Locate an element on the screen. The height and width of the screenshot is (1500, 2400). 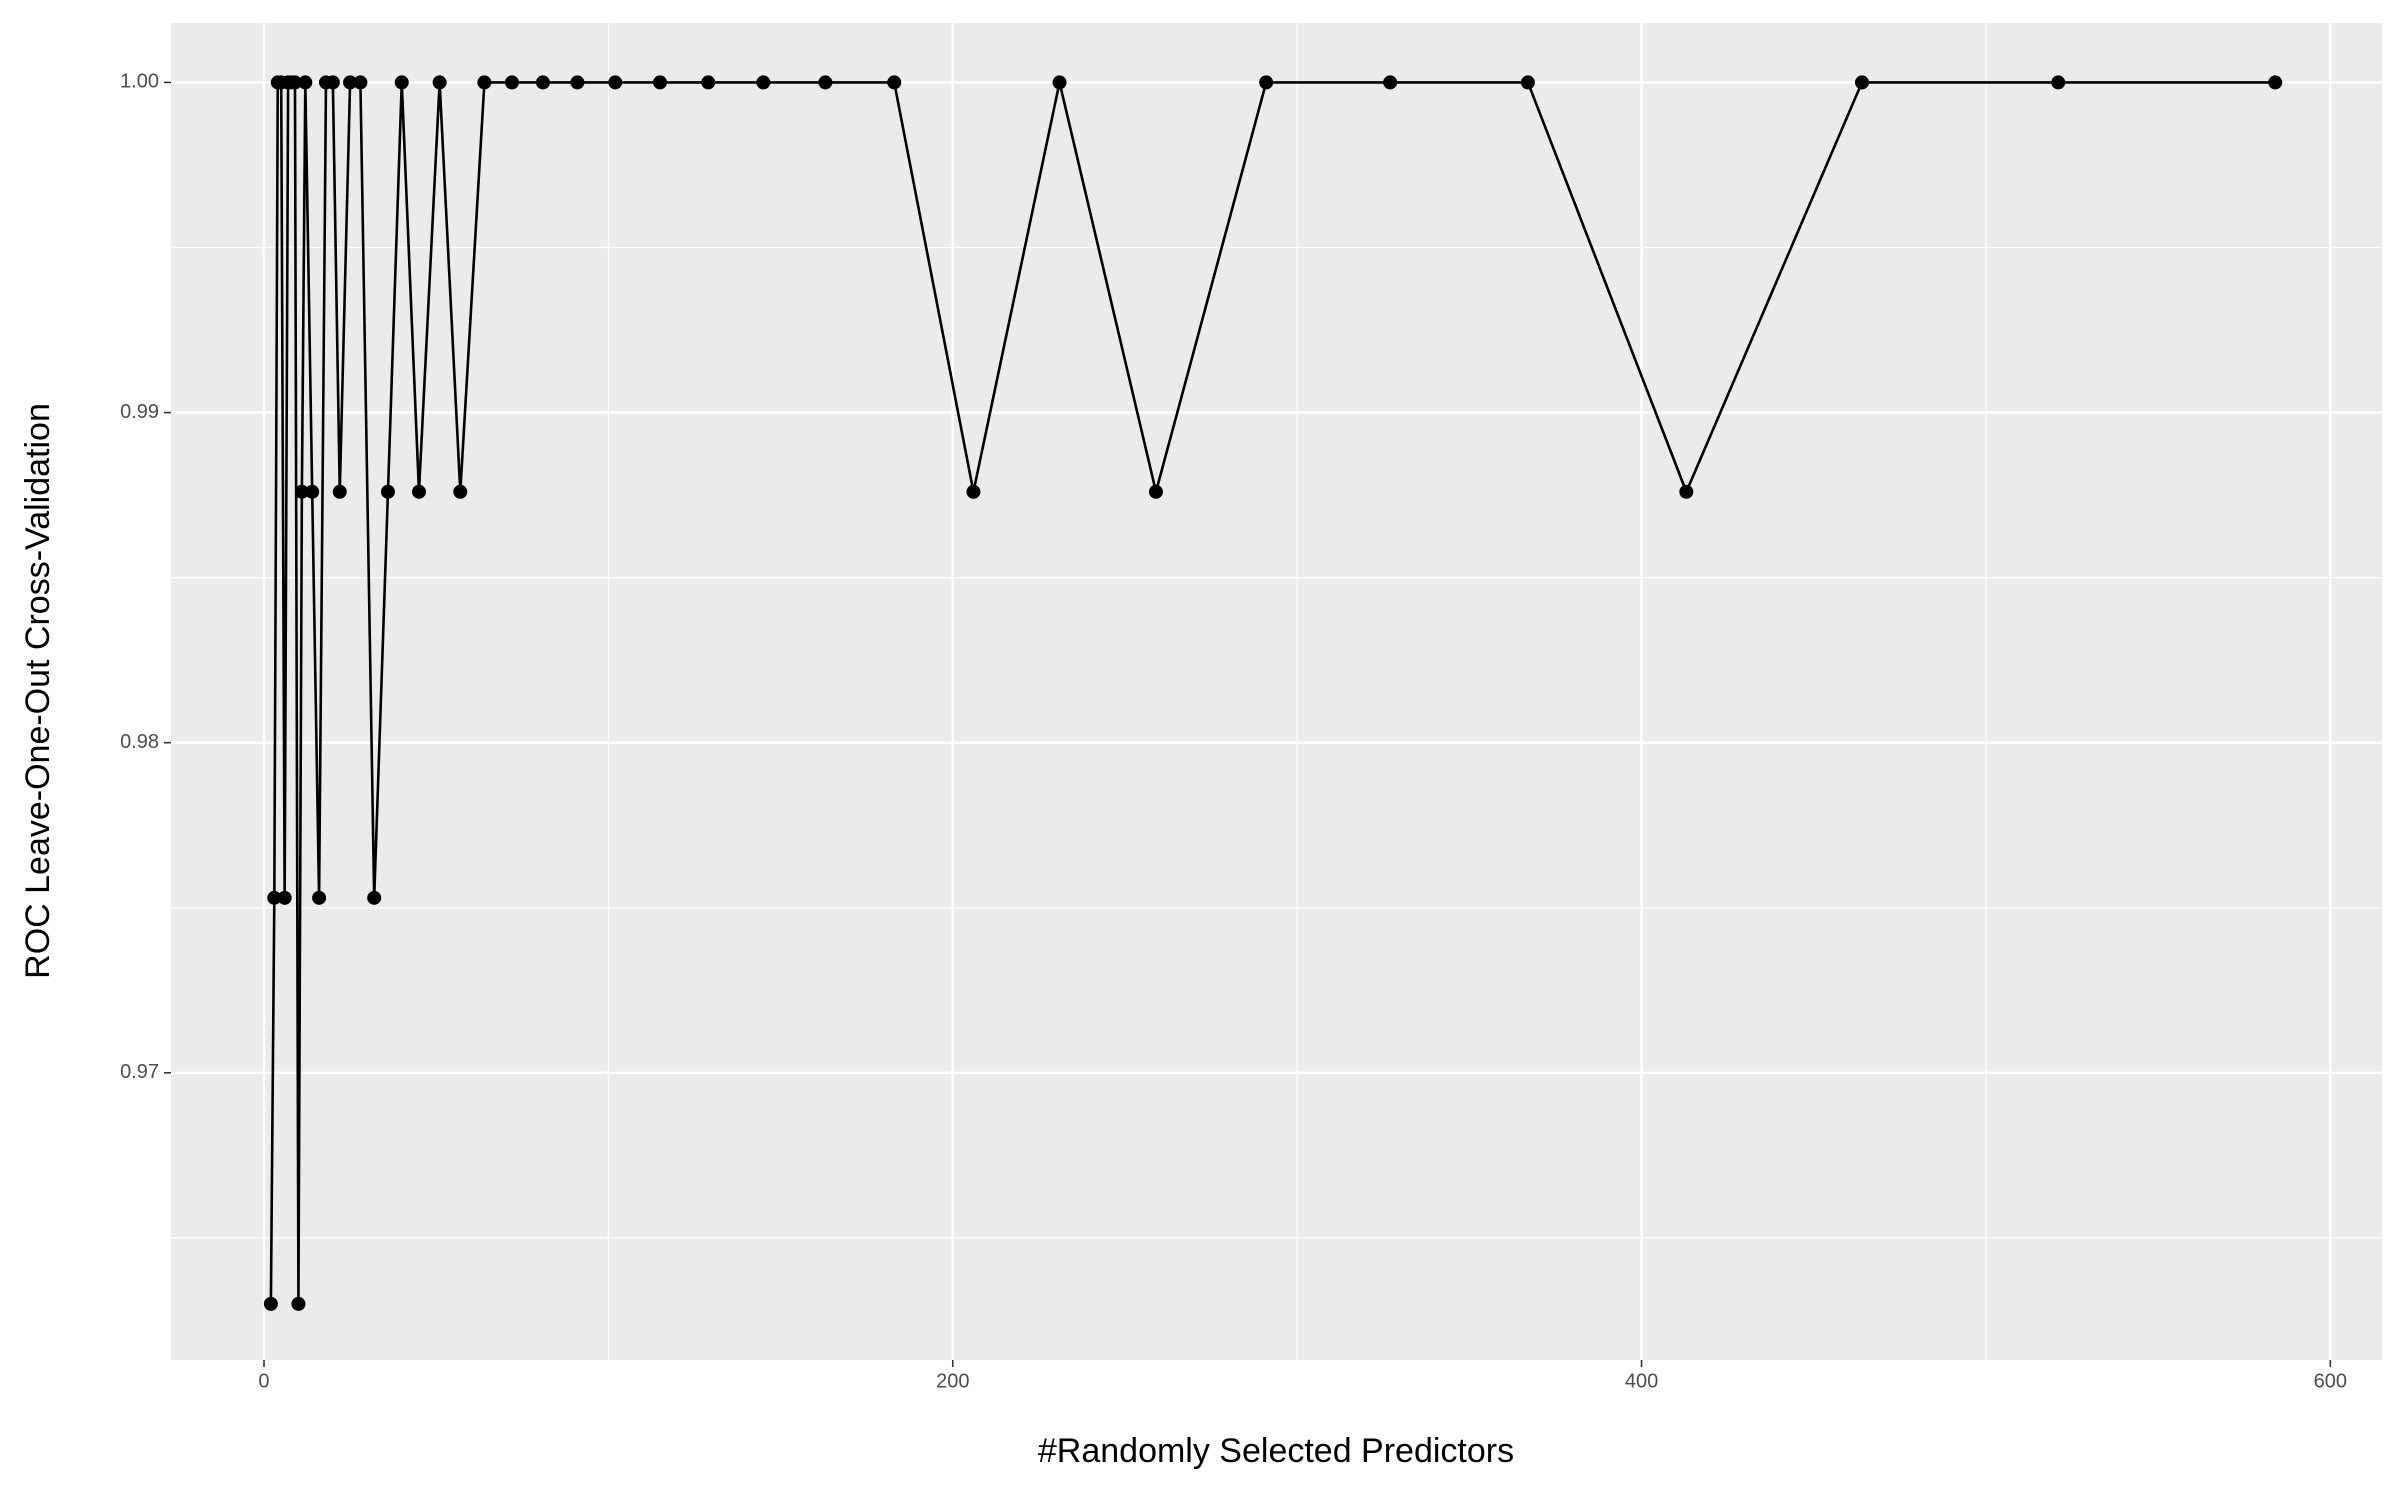
y-tick-label: 0.98 is located at coordinates (139, 742).